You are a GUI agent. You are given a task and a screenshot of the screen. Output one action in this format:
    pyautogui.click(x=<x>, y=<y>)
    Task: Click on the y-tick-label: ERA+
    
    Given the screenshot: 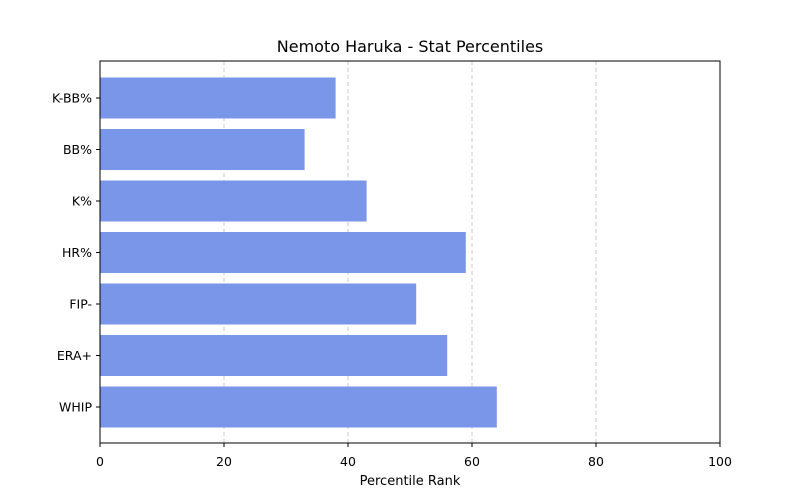 What is the action you would take?
    pyautogui.click(x=74, y=355)
    